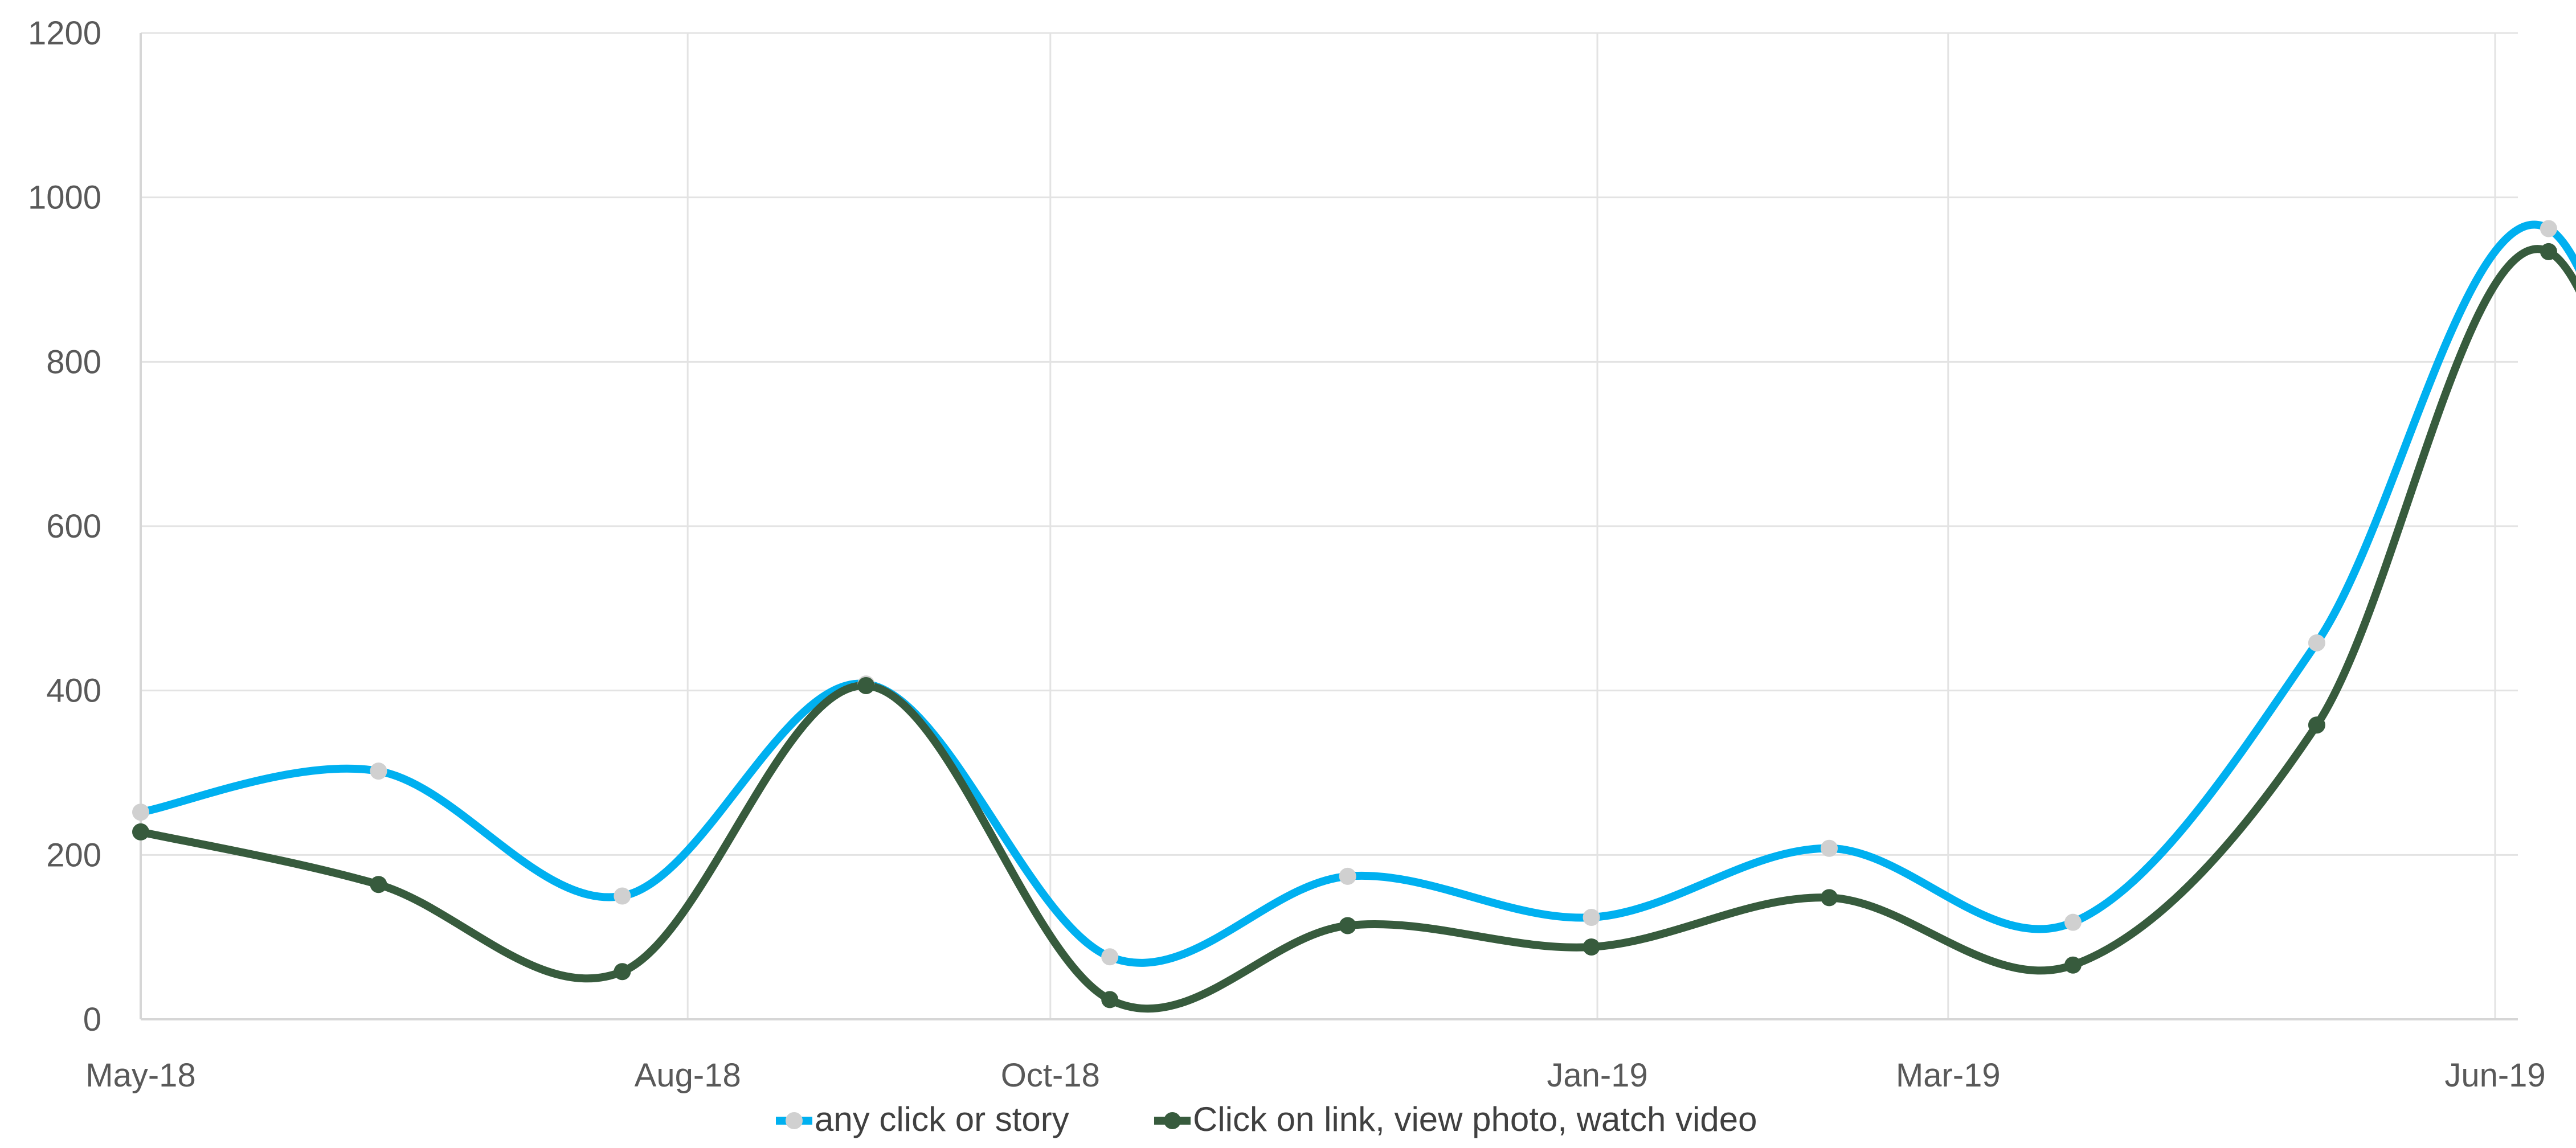  Describe the element at coordinates (1597, 1075) in the screenshot. I see `x-tick-label: Jan-19` at that location.